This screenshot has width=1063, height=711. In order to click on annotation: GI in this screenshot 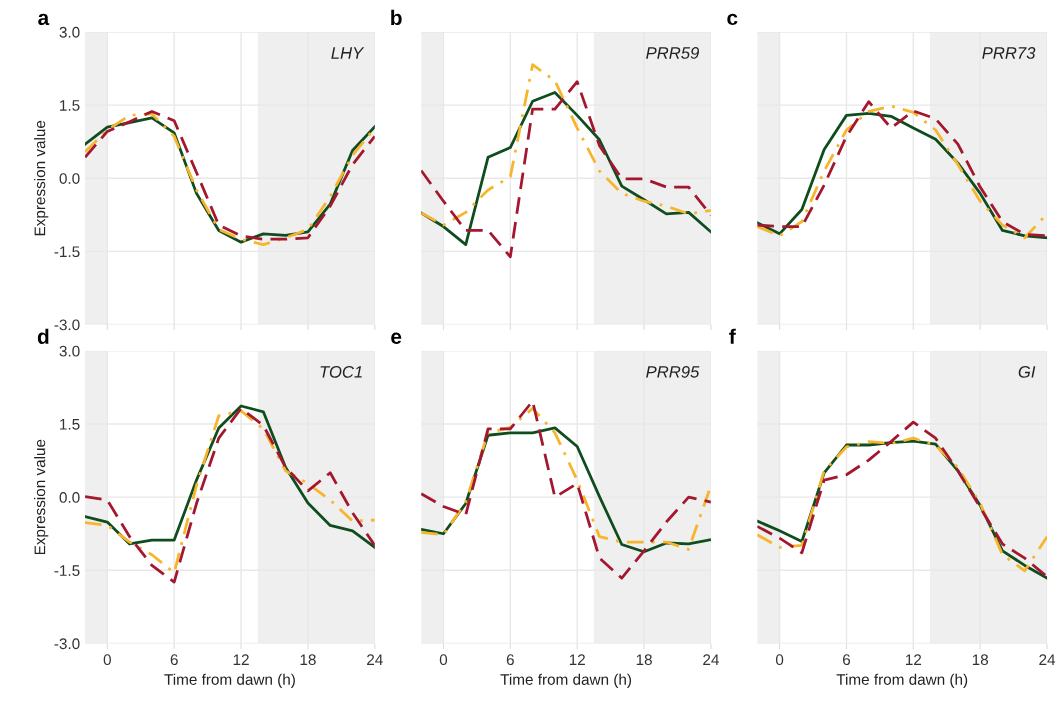, I will do `click(1027, 371)`.